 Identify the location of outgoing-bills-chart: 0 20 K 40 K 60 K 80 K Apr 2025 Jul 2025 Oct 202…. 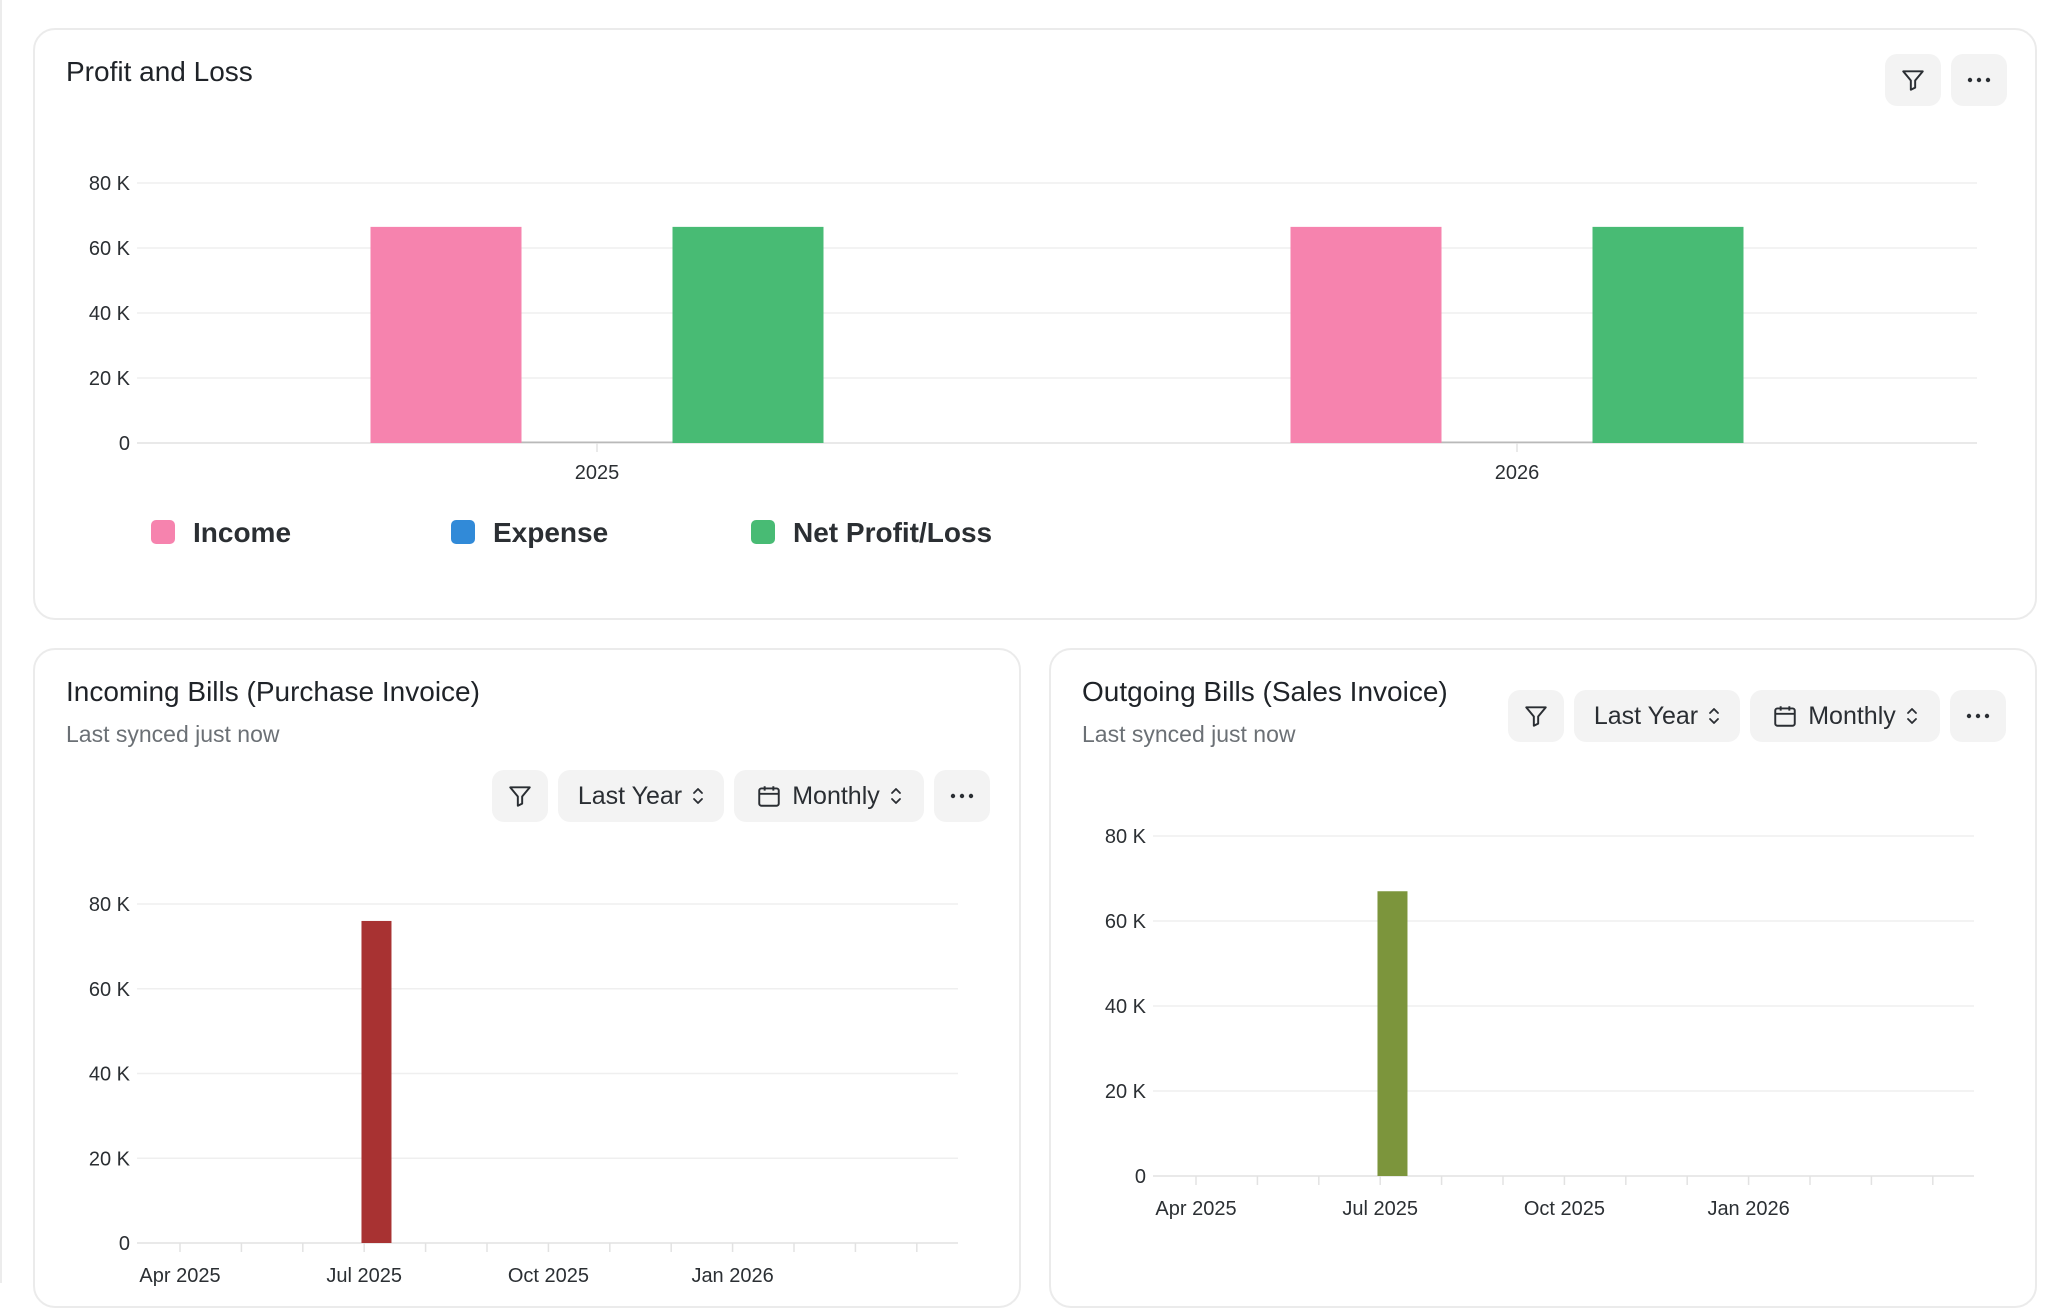
(1539, 1023).